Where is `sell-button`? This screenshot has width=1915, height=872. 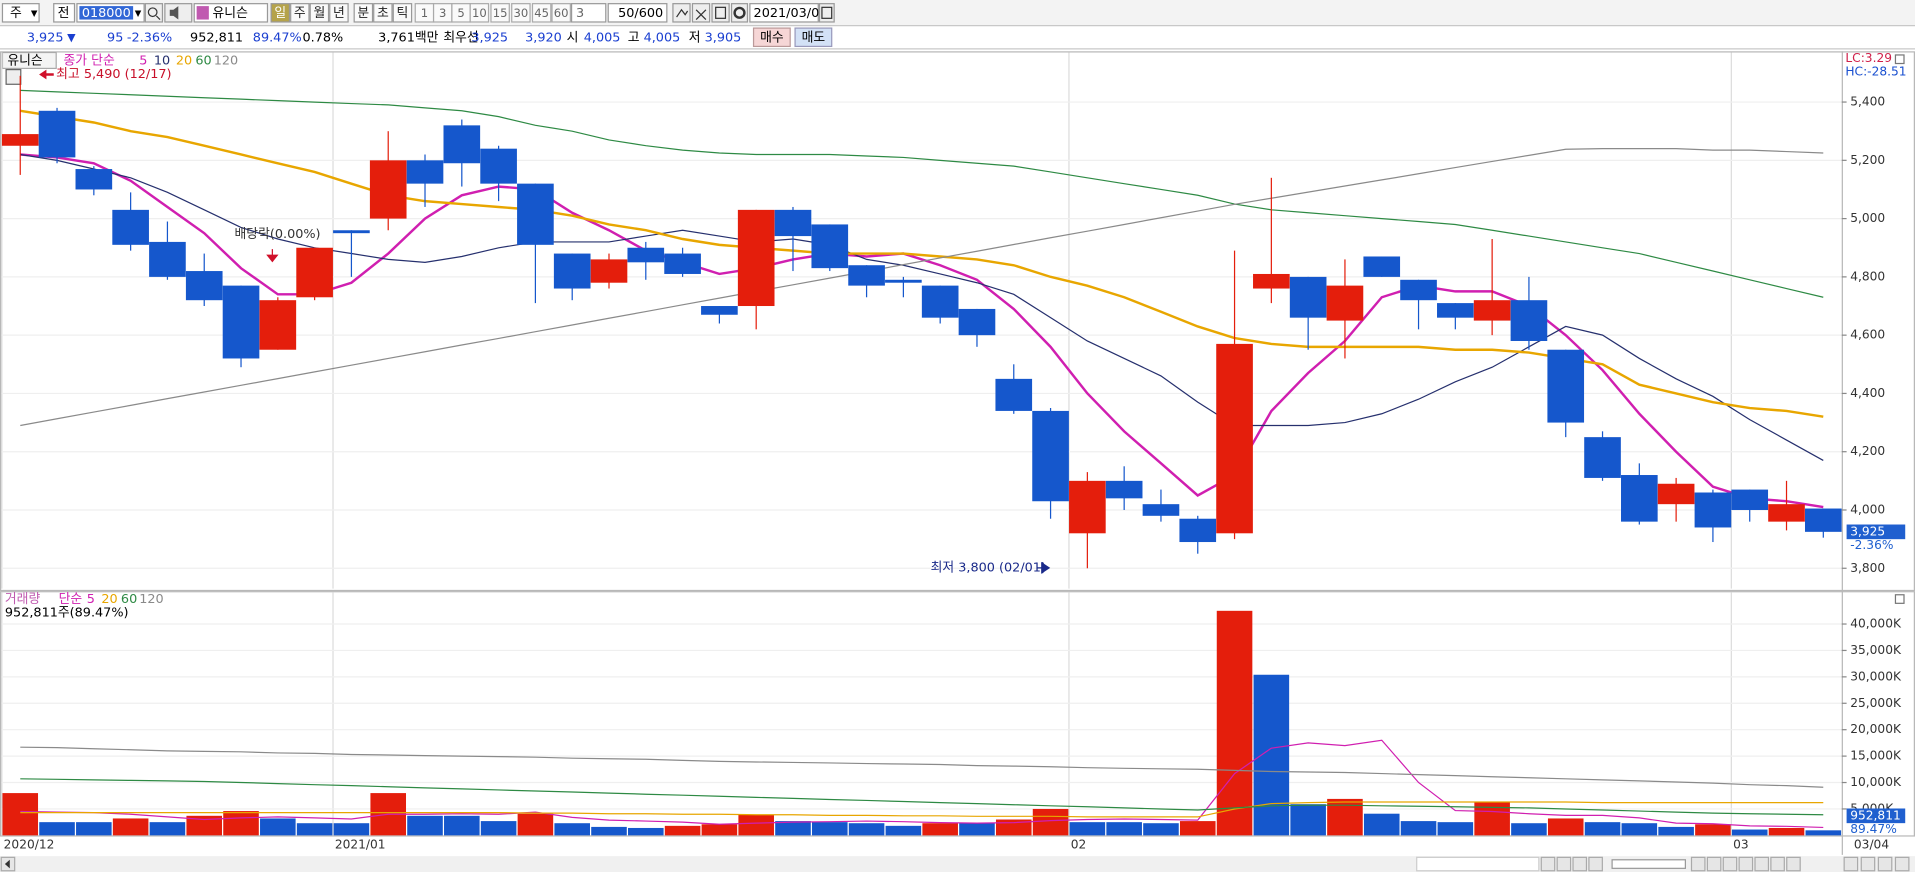
sell-button is located at coordinates (813, 37).